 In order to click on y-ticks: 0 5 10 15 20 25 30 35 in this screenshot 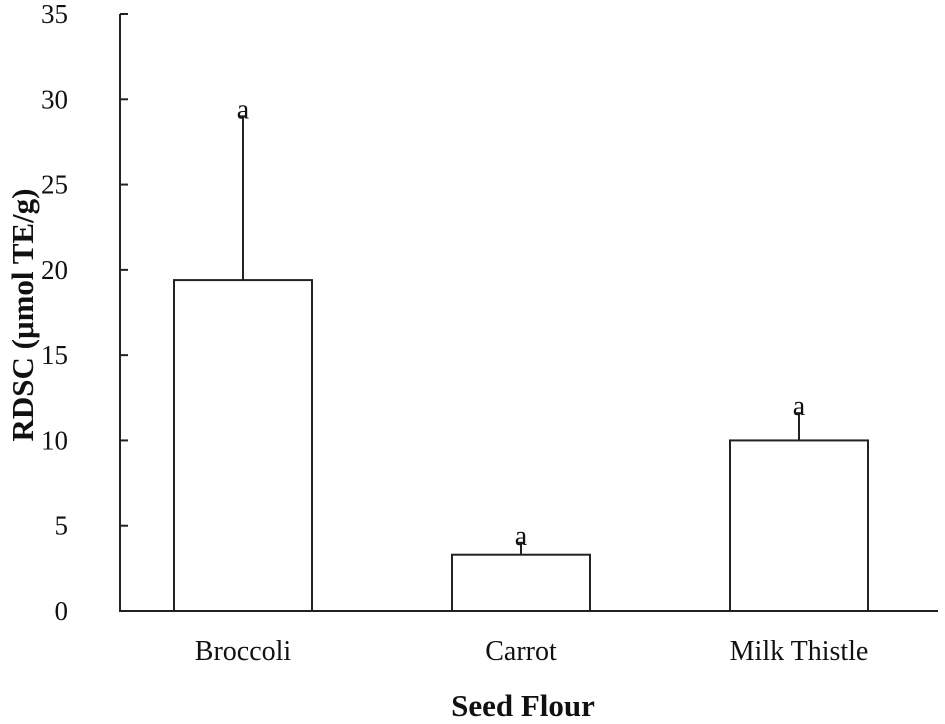, I will do `click(84, 313)`.